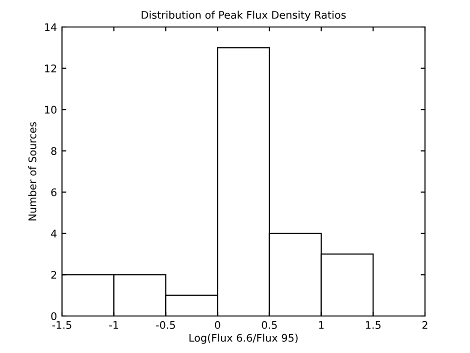 This screenshot has width=470, height=353. I want to click on x-tick-label: 1.5, so click(373, 325).